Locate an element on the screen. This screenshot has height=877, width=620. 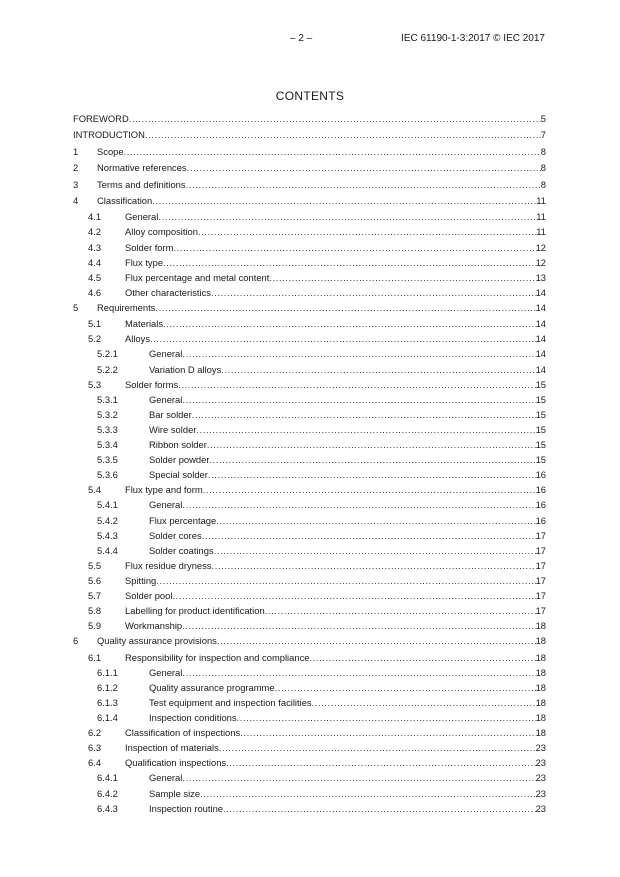
toc-entry-title: Flux percentage and metal content is located at coordinates (197, 277).